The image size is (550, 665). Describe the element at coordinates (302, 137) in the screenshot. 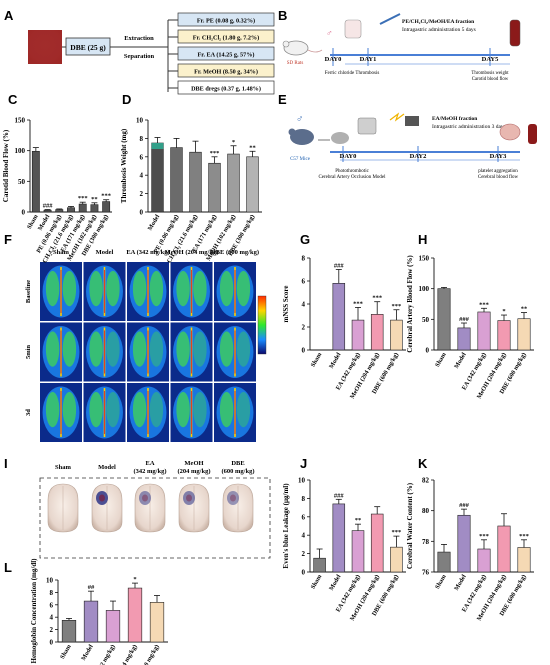

I see `mouse-icon` at that location.